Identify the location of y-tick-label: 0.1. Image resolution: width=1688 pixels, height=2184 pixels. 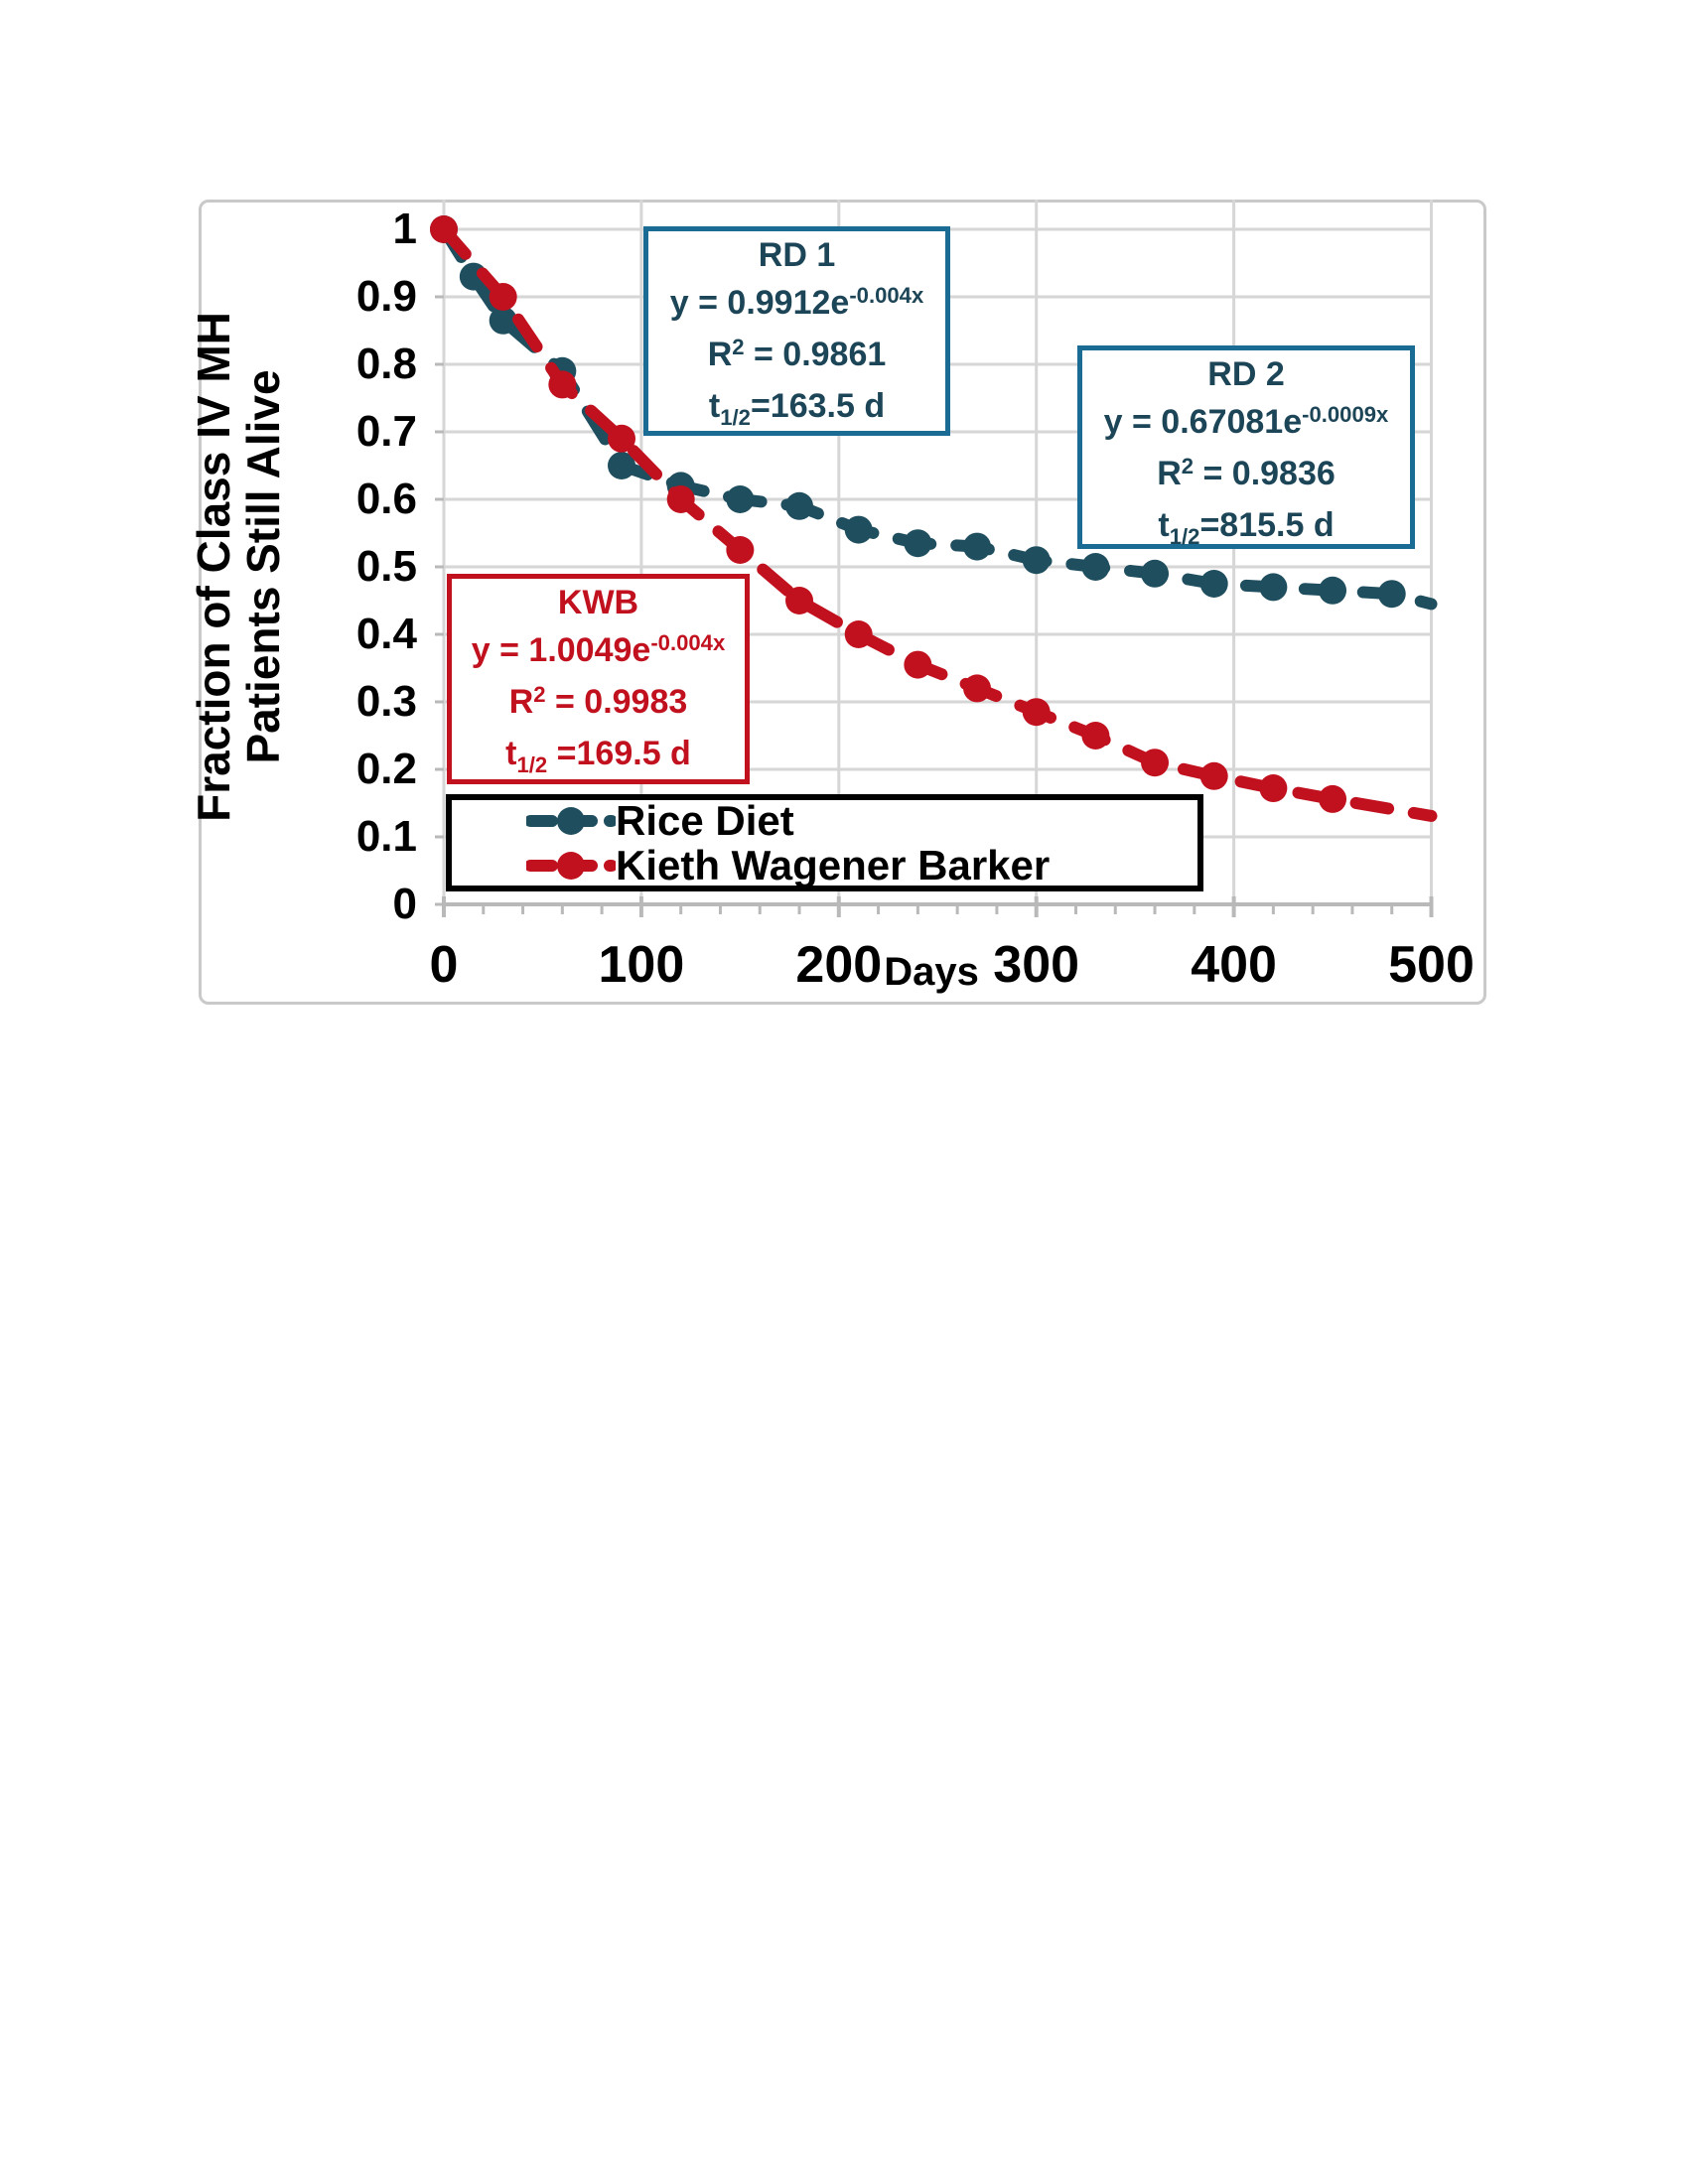
(386, 836).